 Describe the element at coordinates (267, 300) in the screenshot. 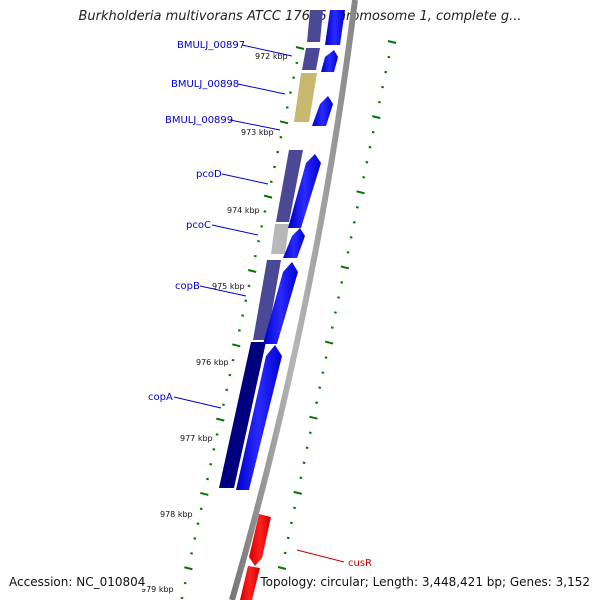

I see `cog-box-copb` at that location.